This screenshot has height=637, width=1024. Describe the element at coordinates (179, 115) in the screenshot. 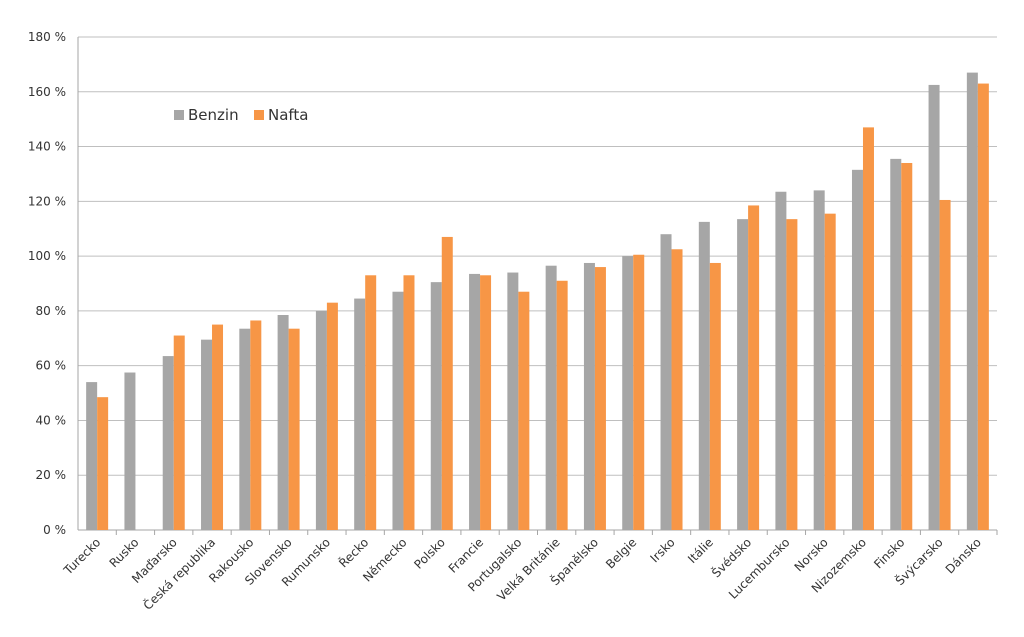

I see `legend-swatch-benzin` at that location.